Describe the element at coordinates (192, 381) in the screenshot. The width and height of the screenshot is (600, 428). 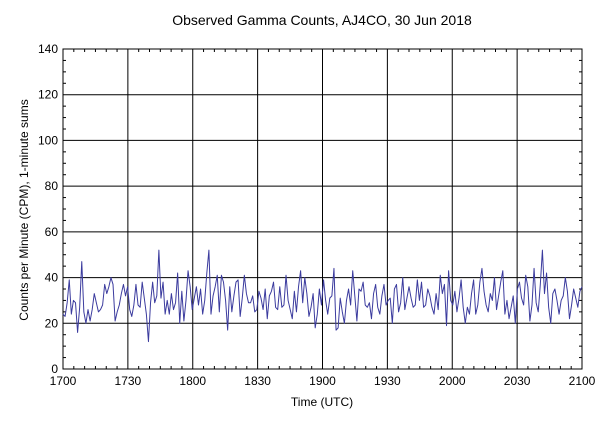
I see `x-tick-label: 1800` at that location.